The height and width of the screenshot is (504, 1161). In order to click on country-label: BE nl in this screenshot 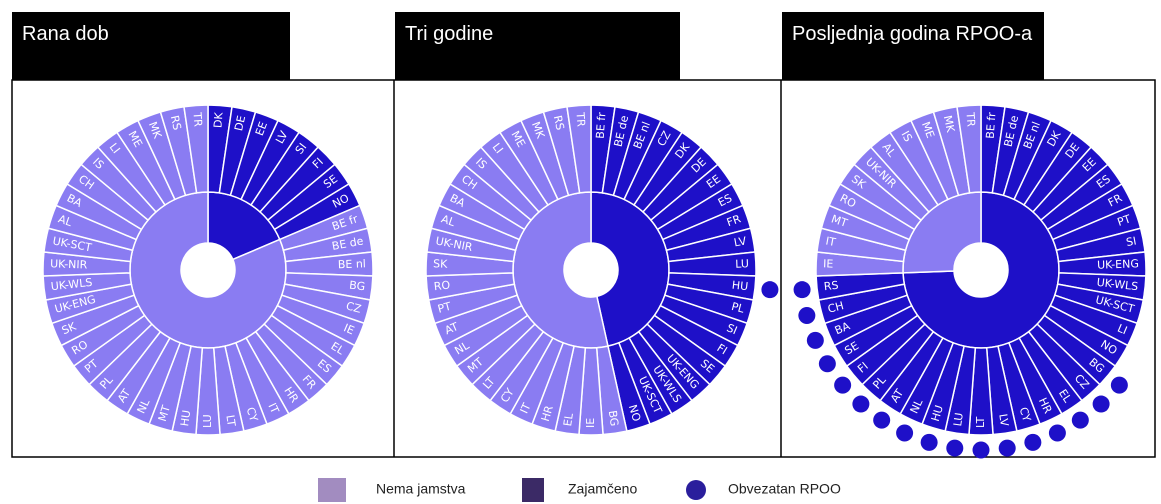, I will do `click(352, 264)`.